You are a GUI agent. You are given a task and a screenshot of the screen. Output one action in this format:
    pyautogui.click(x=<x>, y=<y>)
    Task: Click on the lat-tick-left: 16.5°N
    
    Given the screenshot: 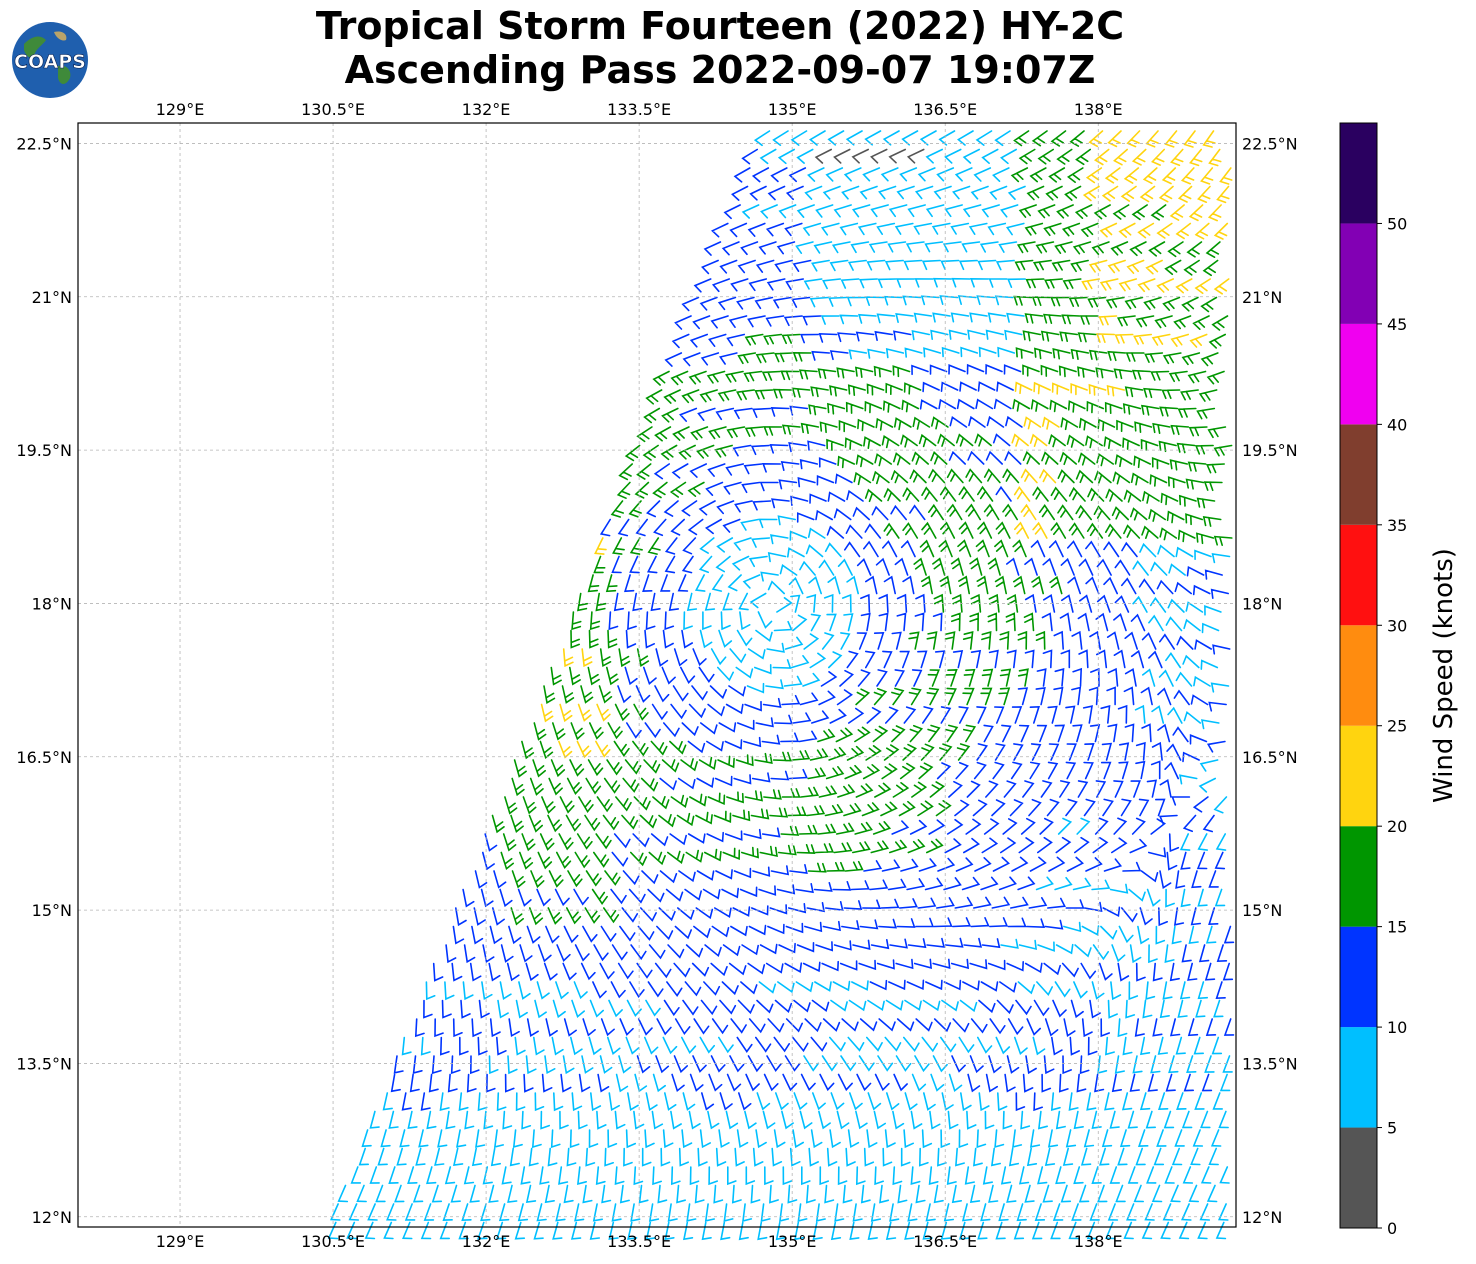 What is the action you would take?
    pyautogui.click(x=44, y=757)
    